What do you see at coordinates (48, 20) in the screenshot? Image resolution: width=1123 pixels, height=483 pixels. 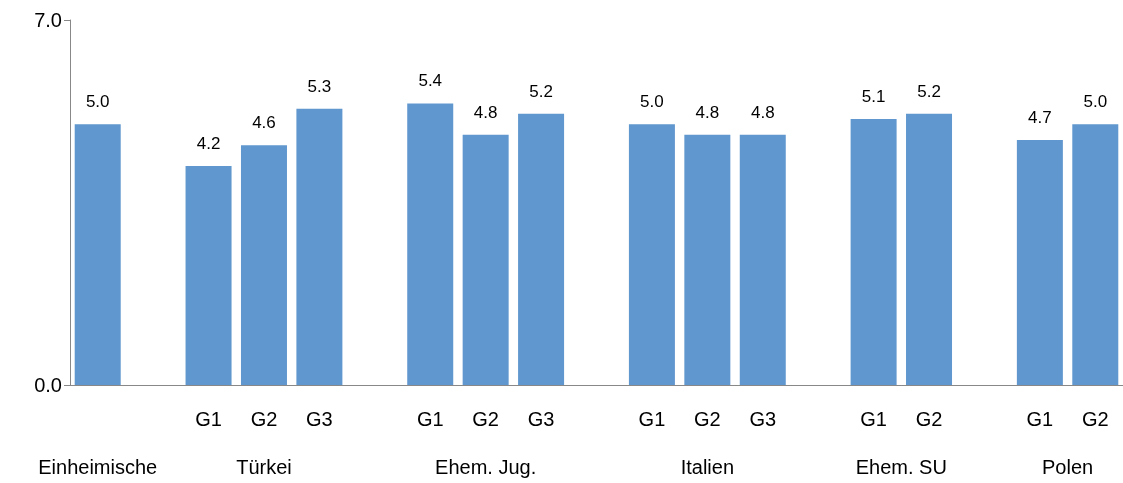 I see `y-tick-label: 7.0` at bounding box center [48, 20].